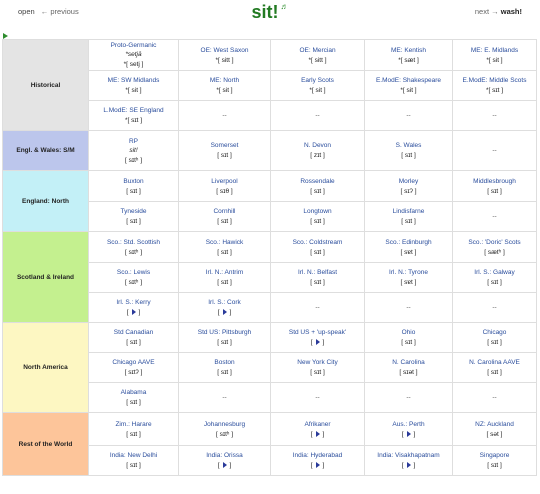 The width and height of the screenshot is (540, 494). I want to click on accent-cell: Alabama [ sɪt ], so click(133, 397).